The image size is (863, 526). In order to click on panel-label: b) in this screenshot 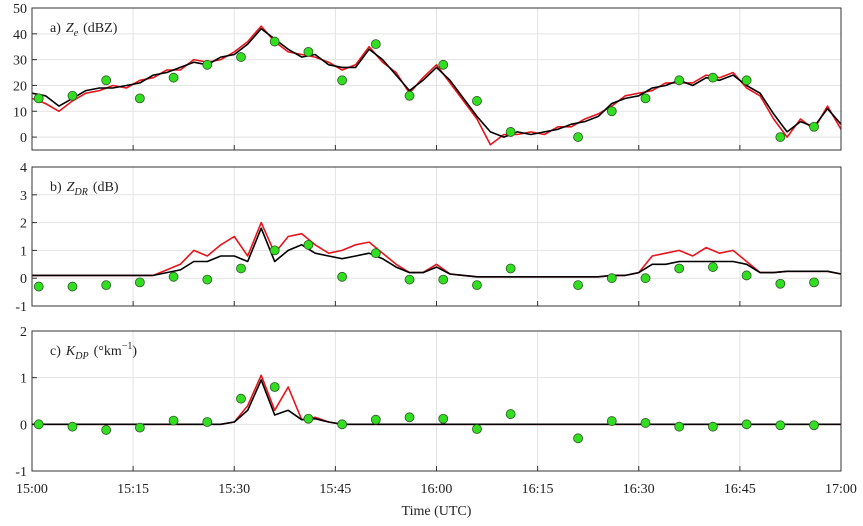, I will do `click(56, 187)`.